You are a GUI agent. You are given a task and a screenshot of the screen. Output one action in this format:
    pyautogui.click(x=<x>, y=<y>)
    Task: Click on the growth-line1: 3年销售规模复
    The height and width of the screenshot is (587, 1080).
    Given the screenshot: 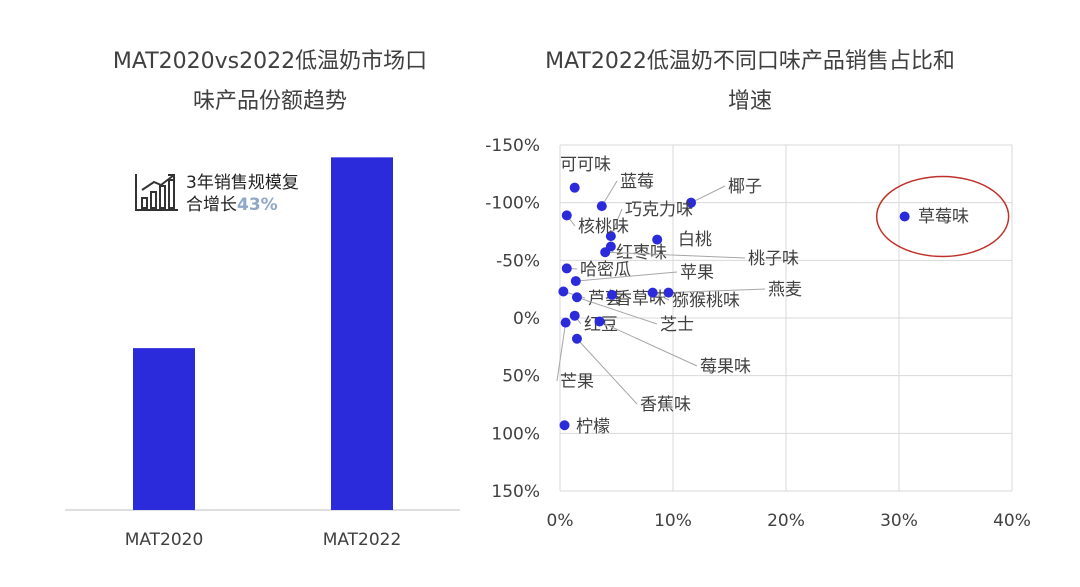 What is the action you would take?
    pyautogui.click(x=242, y=183)
    